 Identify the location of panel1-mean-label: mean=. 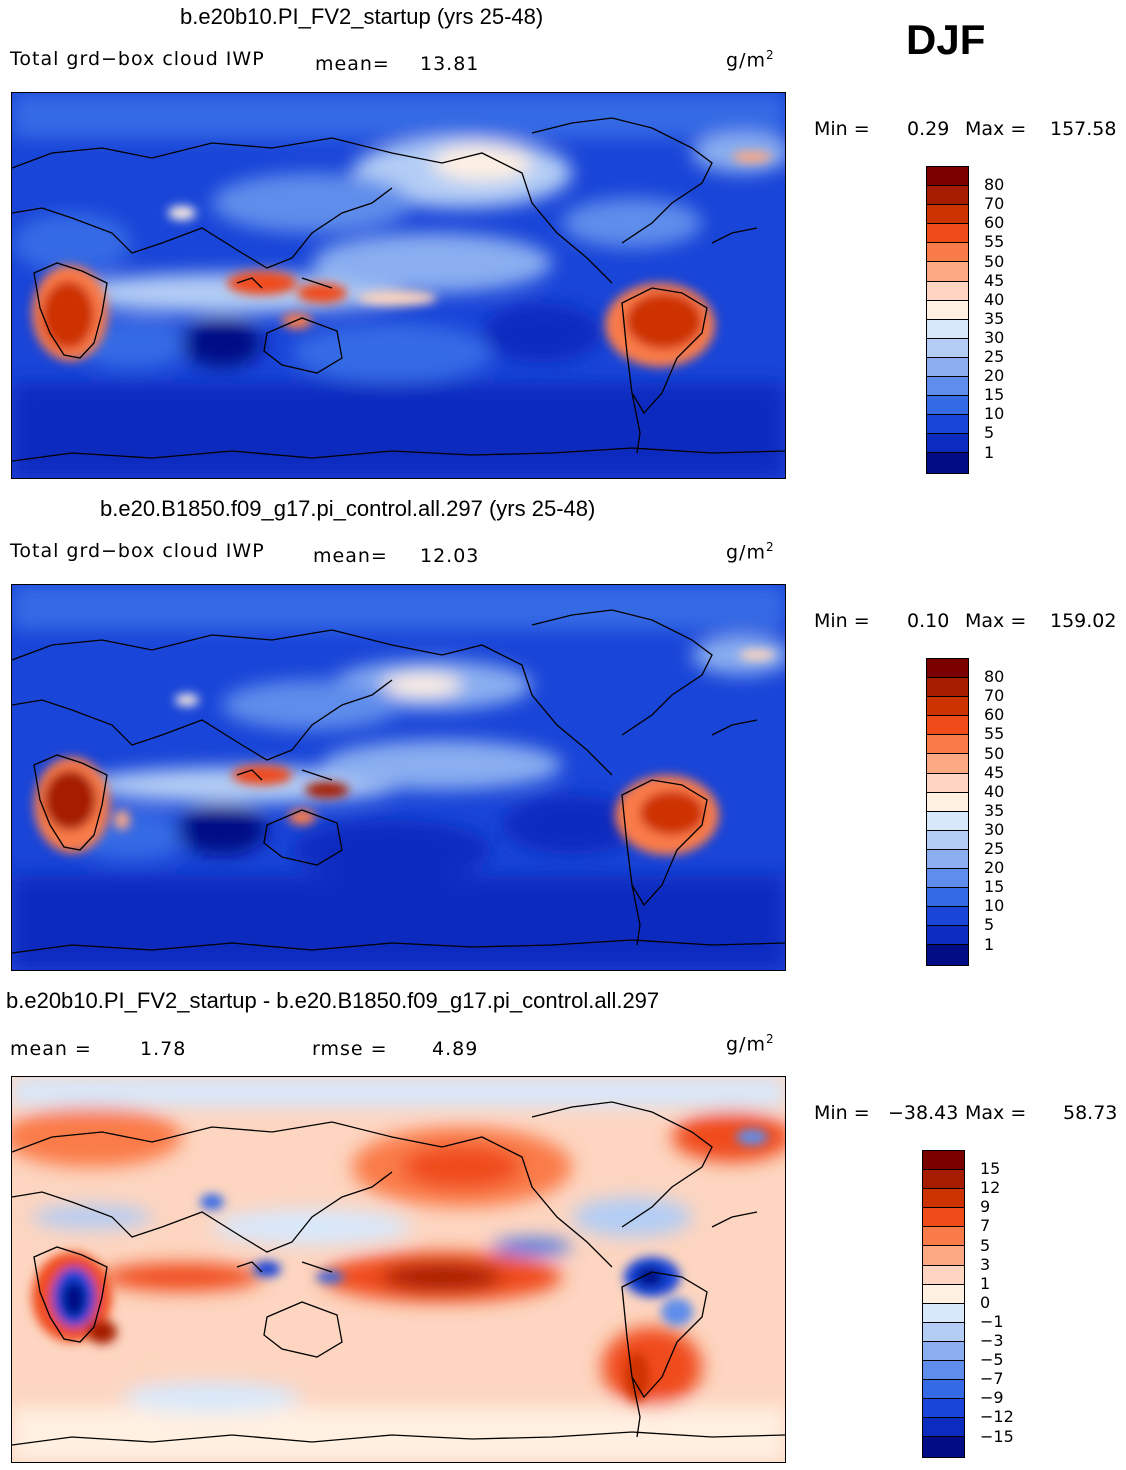
(352, 64).